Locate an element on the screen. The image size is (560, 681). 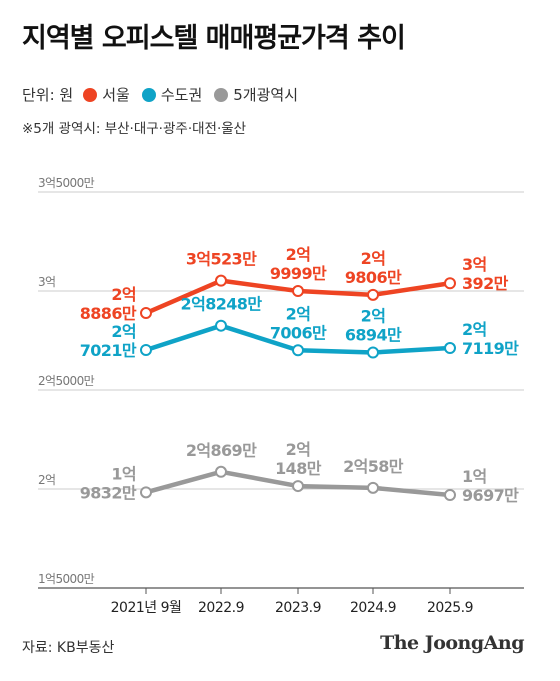
data-label-line: 2억8248만 is located at coordinates (222, 304).